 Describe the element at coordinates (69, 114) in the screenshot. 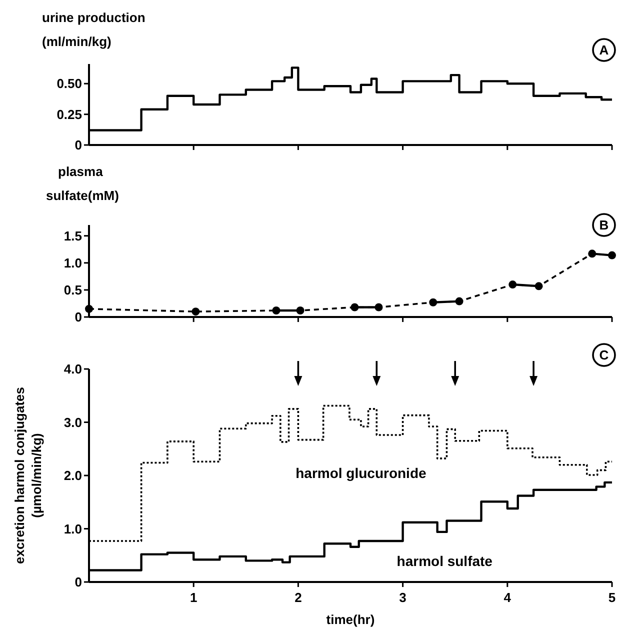

I see `y-tick-label: 0.25` at that location.